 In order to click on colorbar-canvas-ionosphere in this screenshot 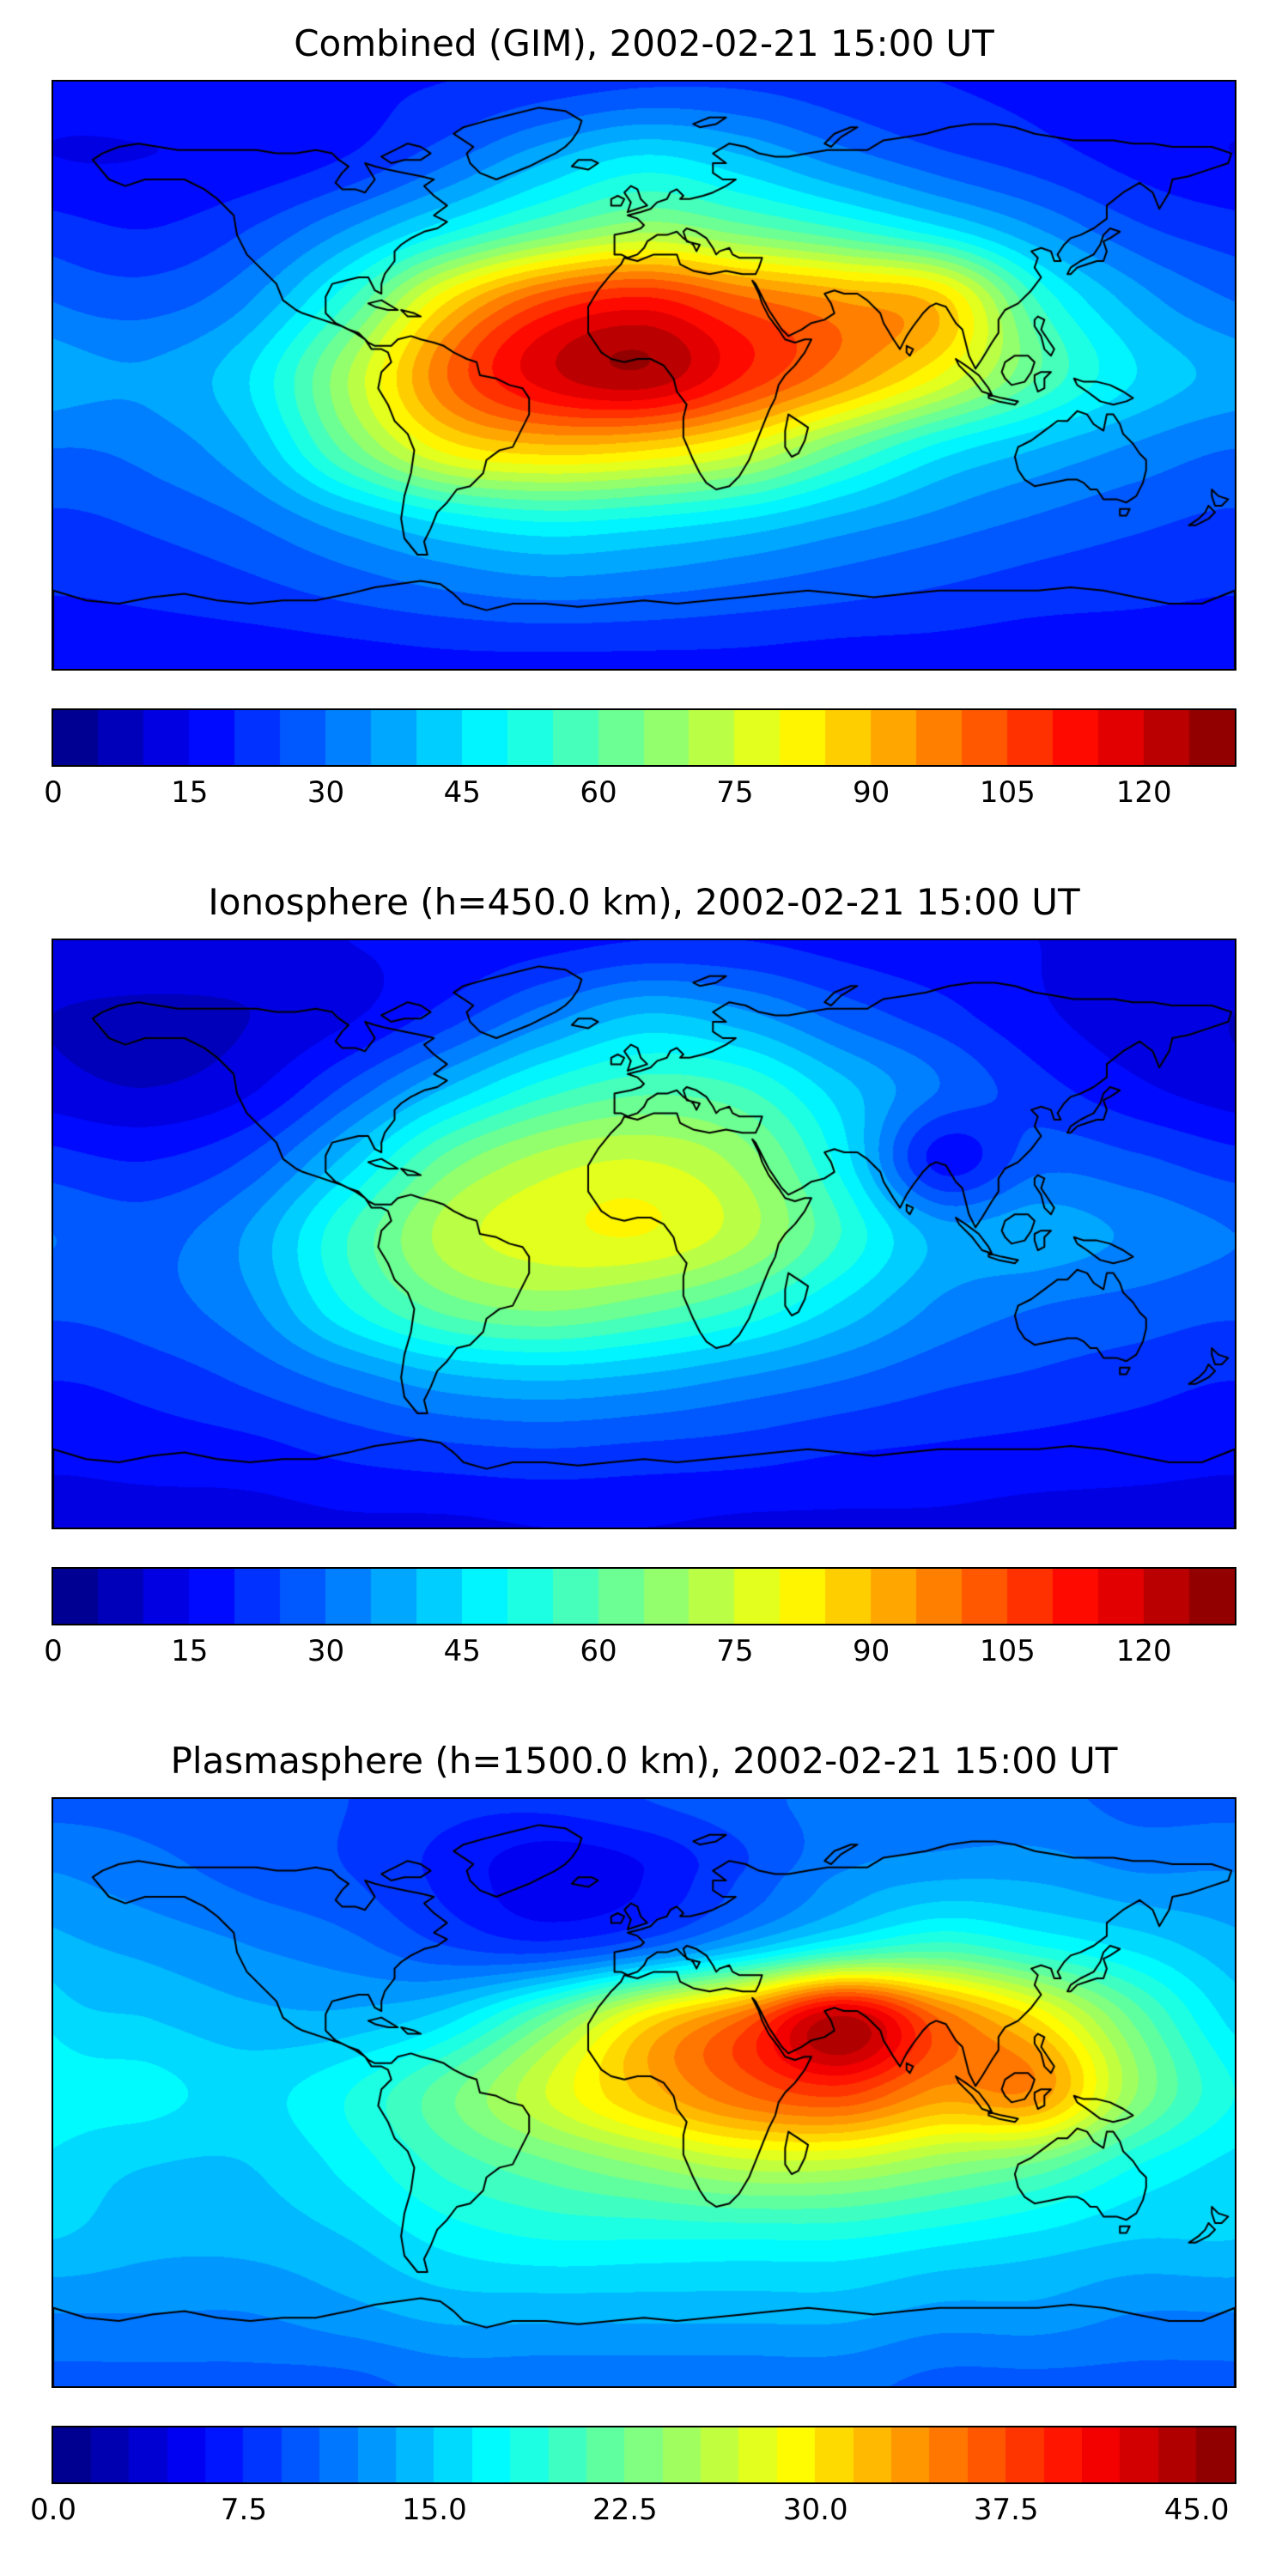, I will do `click(644, 1597)`.